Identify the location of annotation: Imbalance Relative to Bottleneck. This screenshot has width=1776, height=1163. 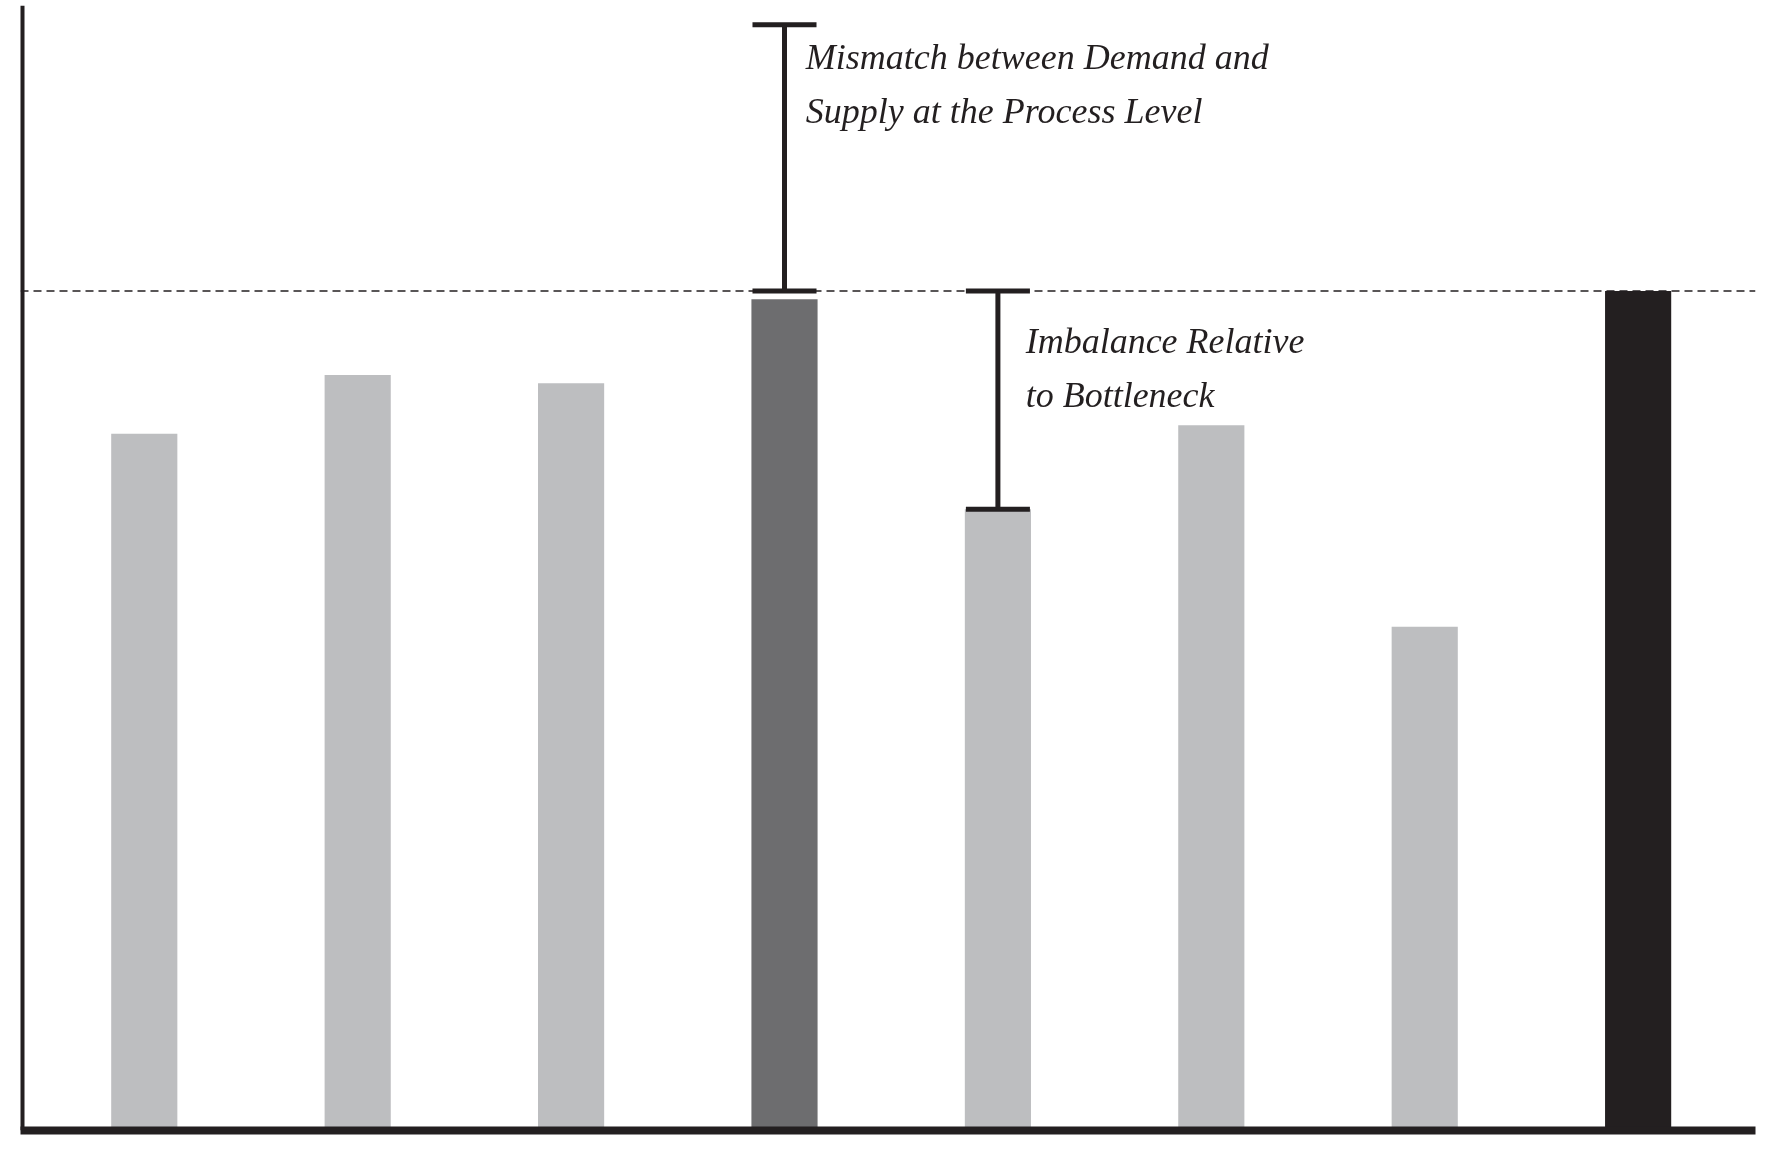
(1164, 367).